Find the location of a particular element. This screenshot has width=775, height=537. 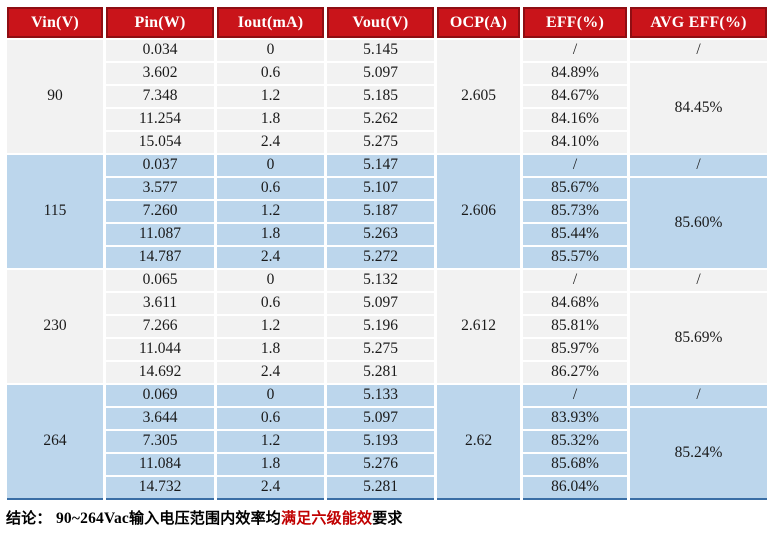

cell-eff: 84.68% is located at coordinates (575, 303).